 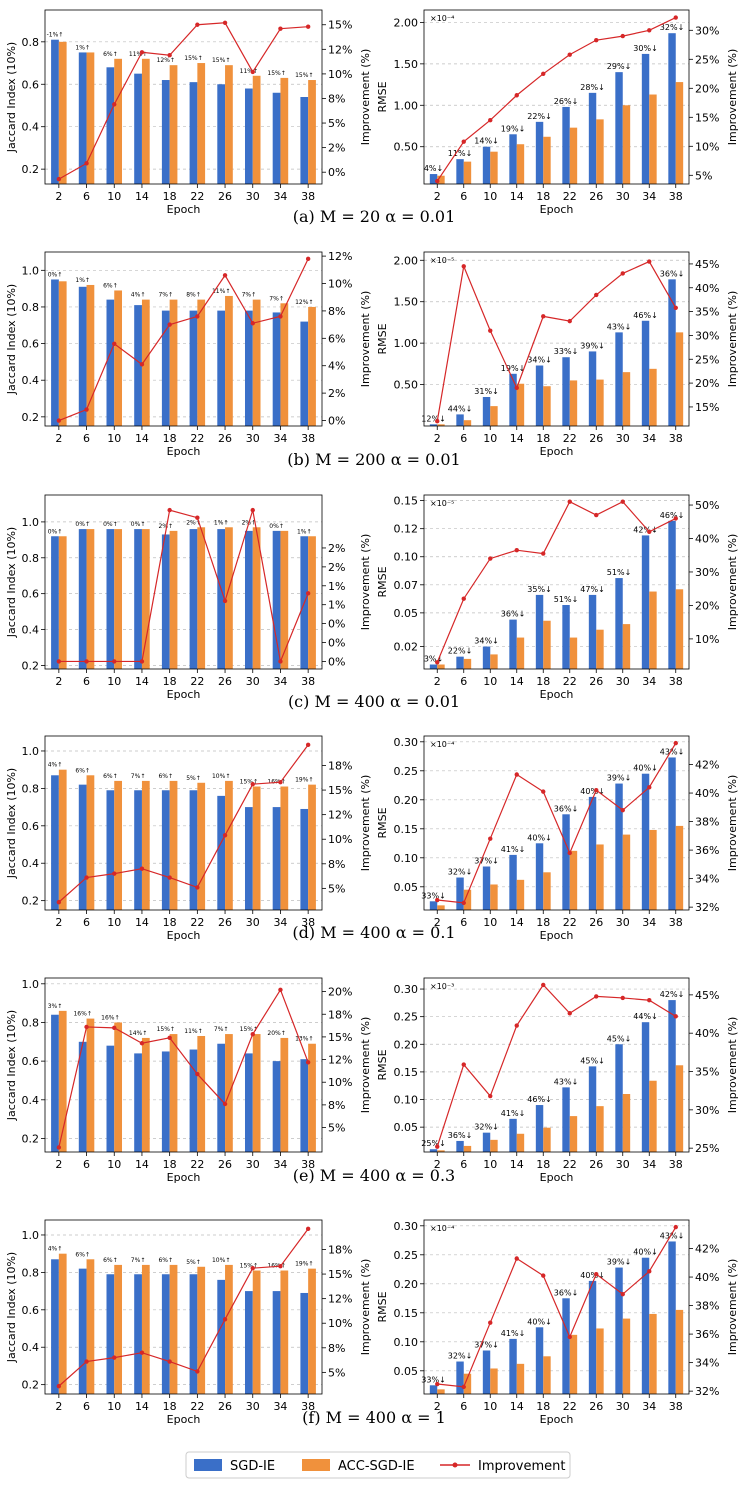 What do you see at coordinates (463, 1406) in the screenshot?
I see `x-tick-label: 6` at bounding box center [463, 1406].